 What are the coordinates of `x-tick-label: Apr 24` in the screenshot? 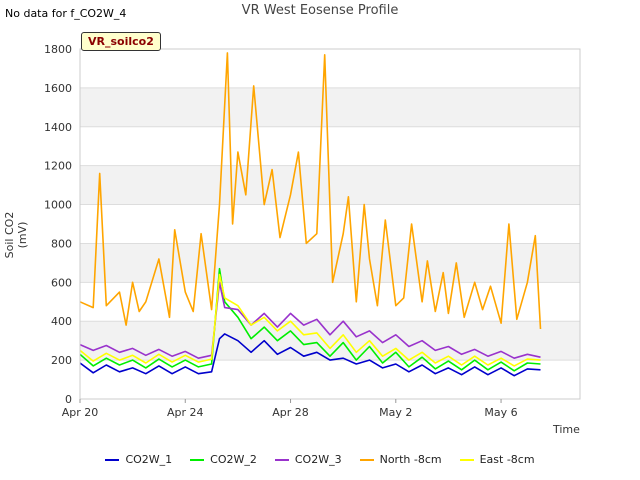 It's located at (185, 412).